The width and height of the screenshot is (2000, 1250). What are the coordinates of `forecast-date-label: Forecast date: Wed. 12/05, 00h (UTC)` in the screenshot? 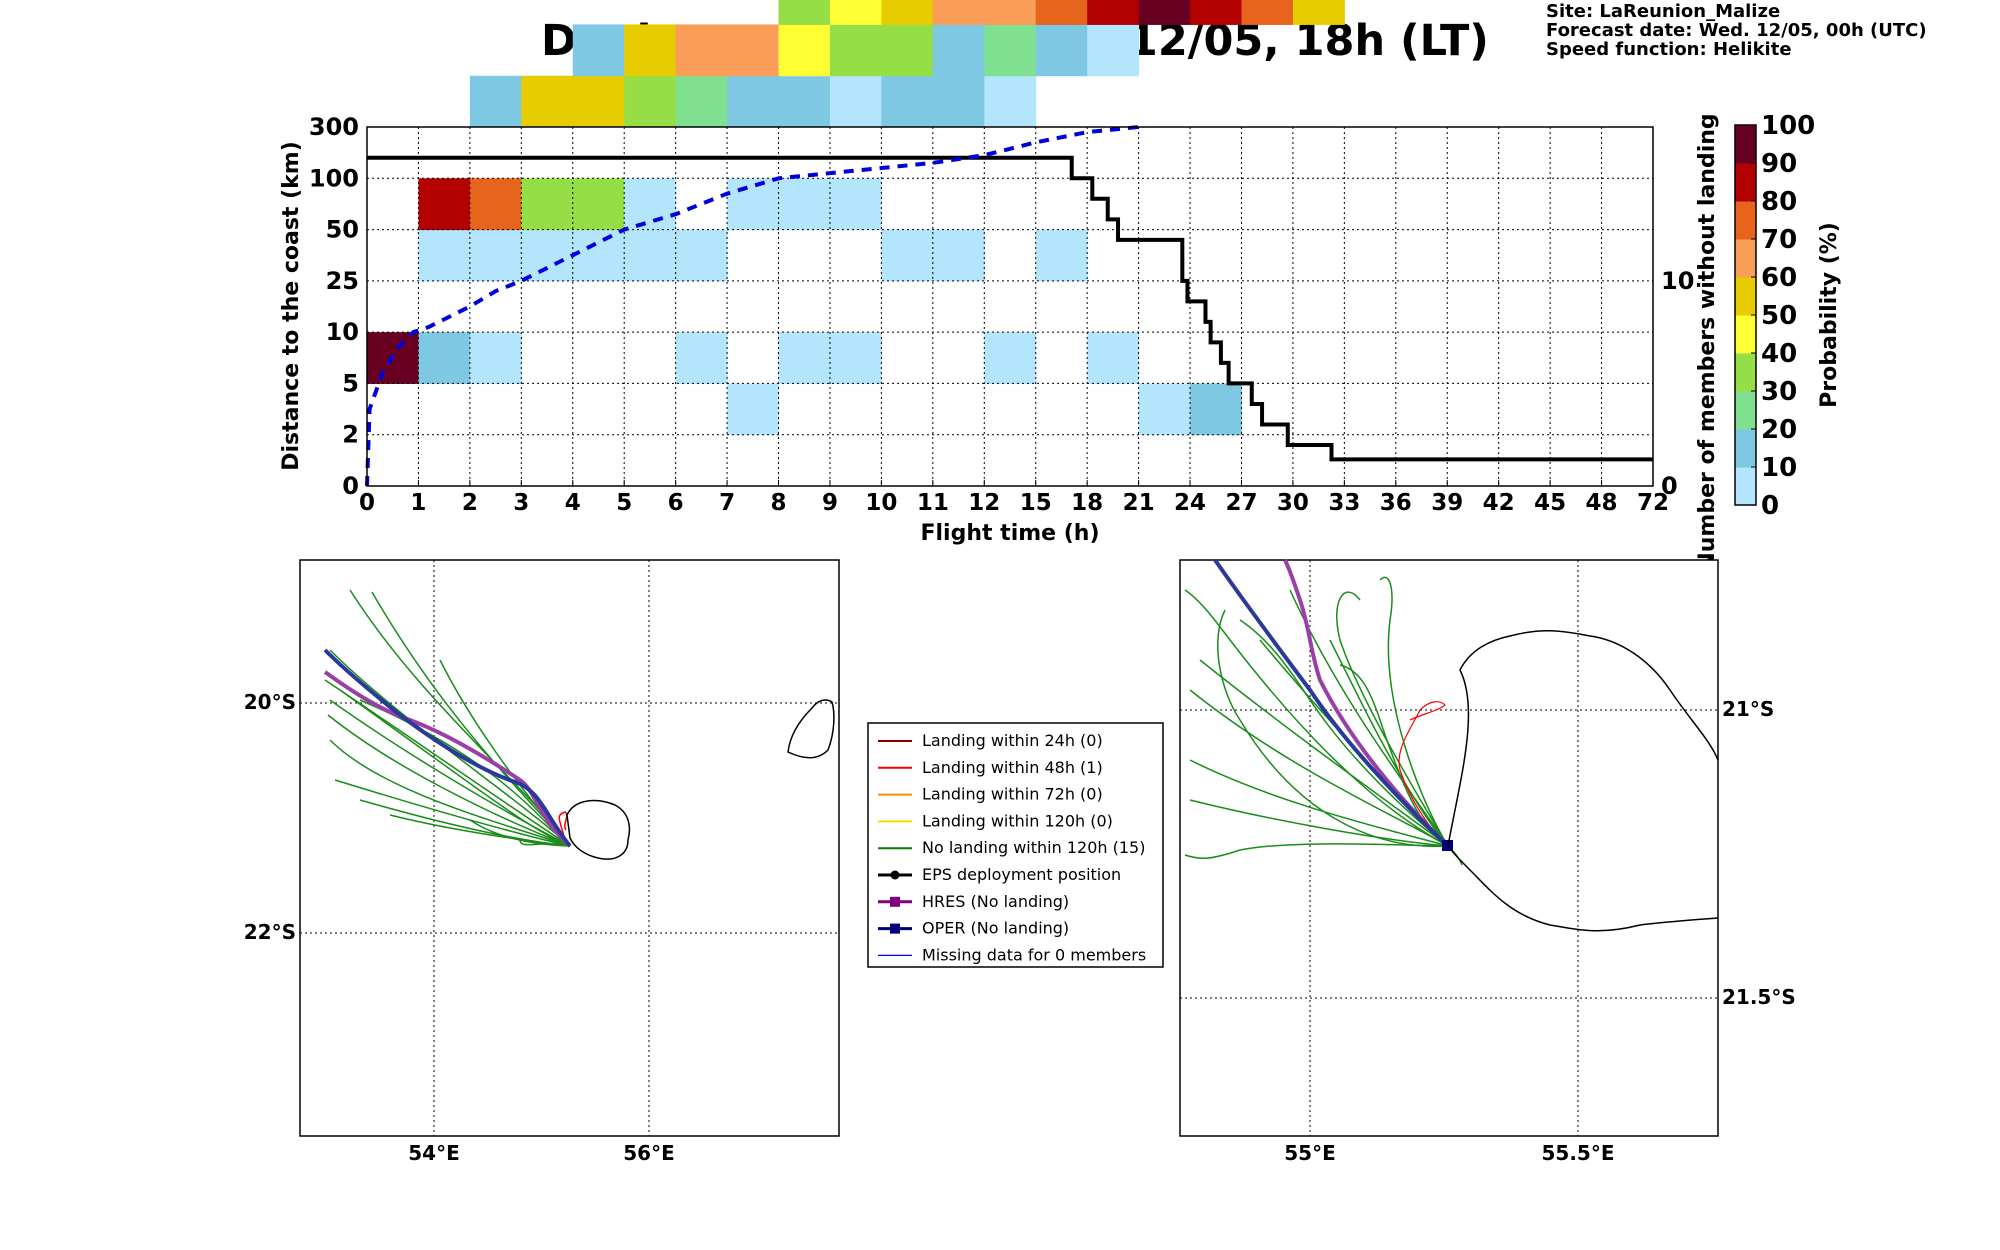 It's located at (1736, 30).